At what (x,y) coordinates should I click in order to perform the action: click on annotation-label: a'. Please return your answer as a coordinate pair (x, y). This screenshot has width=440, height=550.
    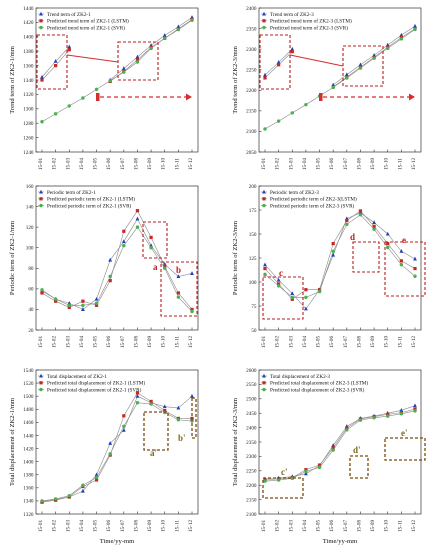
    Looking at the image, I should click on (153, 453).